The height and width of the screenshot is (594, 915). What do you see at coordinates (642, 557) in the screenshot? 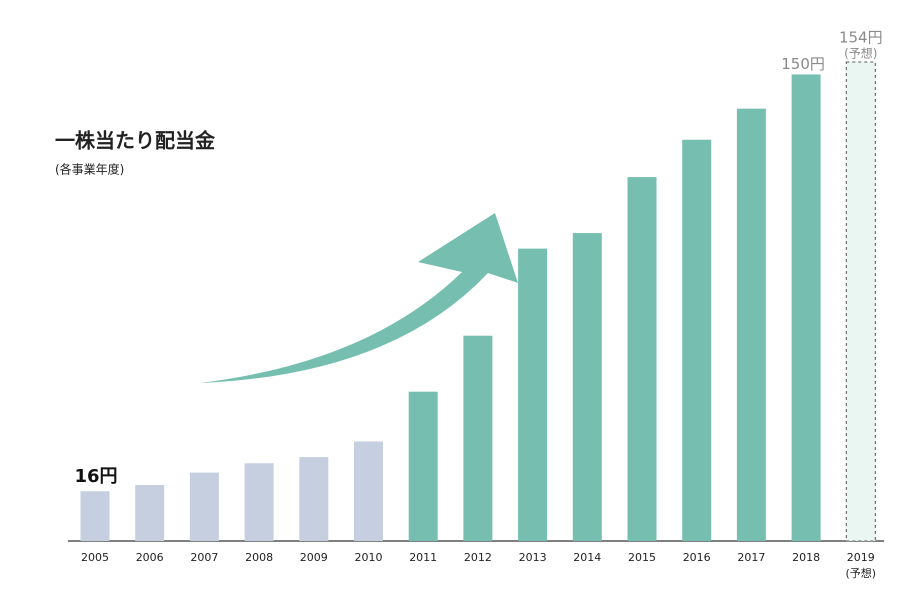
I see `x-tick-label: 2015` at bounding box center [642, 557].